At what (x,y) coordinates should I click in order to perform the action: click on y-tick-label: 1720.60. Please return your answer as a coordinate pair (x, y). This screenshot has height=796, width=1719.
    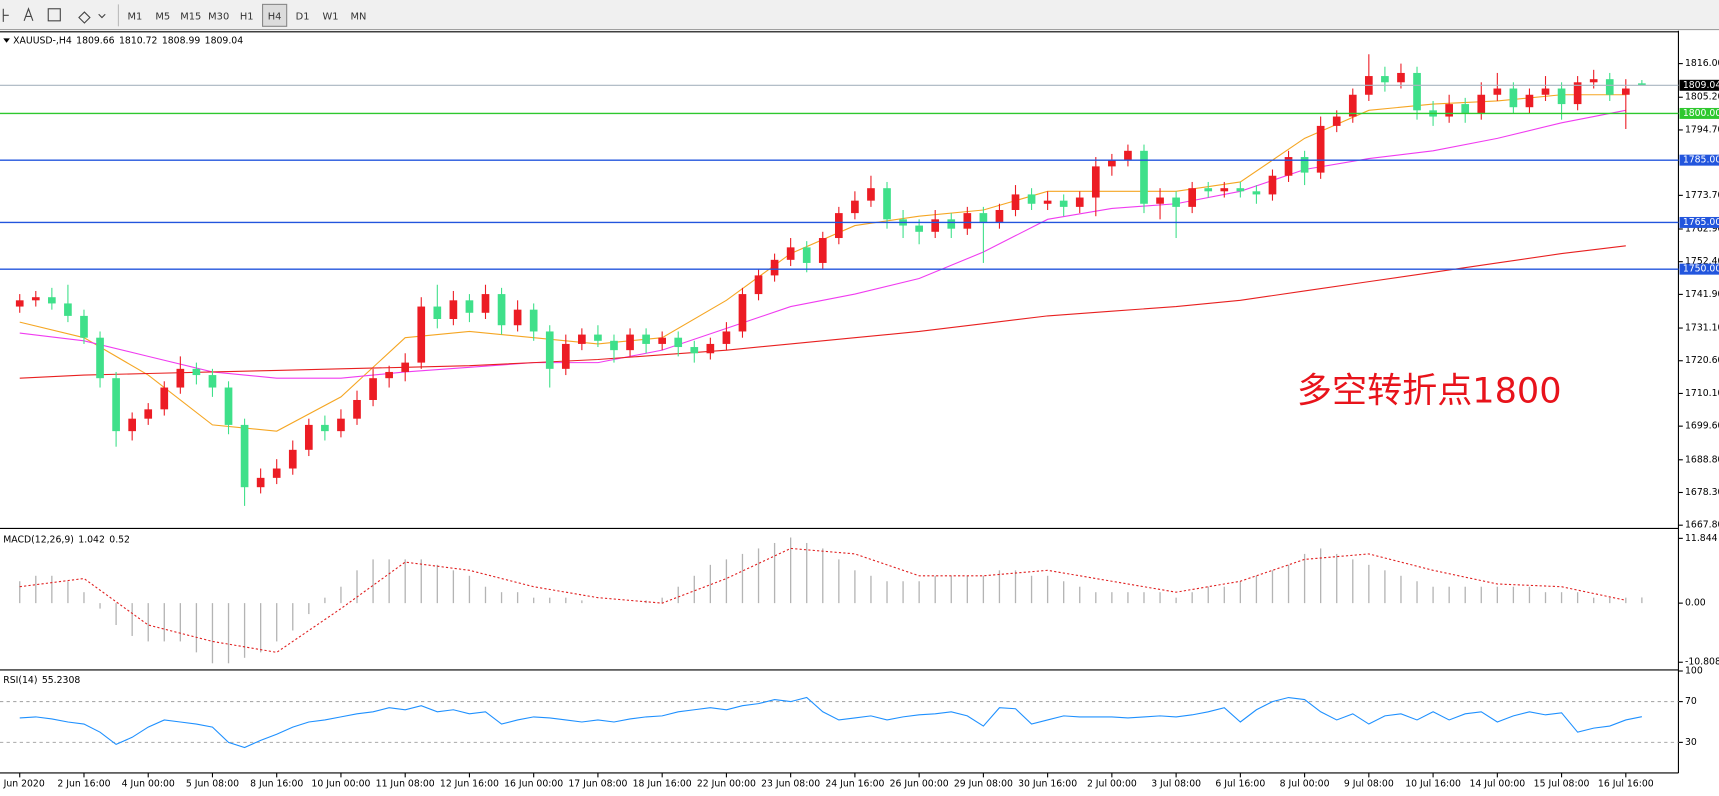
    Looking at the image, I should click on (1702, 360).